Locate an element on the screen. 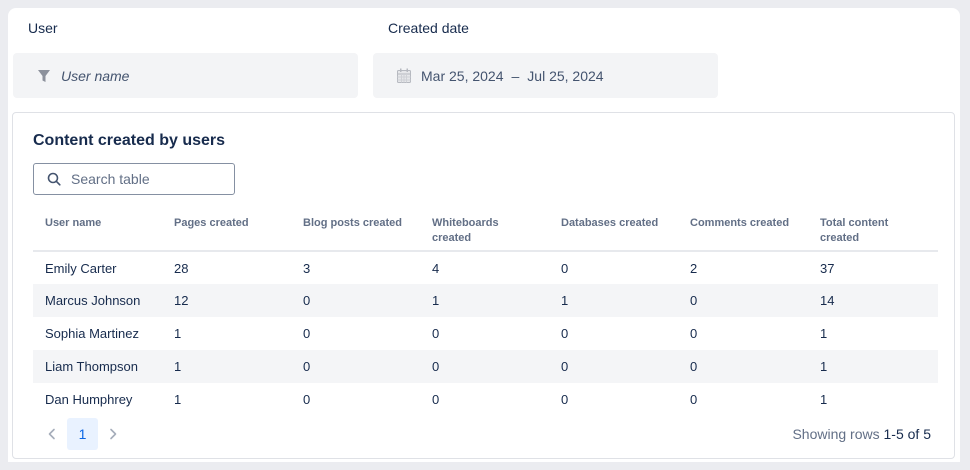 This screenshot has width=970, height=470. rows-count-info: Showing rows 1-5 of 5 is located at coordinates (861, 434).